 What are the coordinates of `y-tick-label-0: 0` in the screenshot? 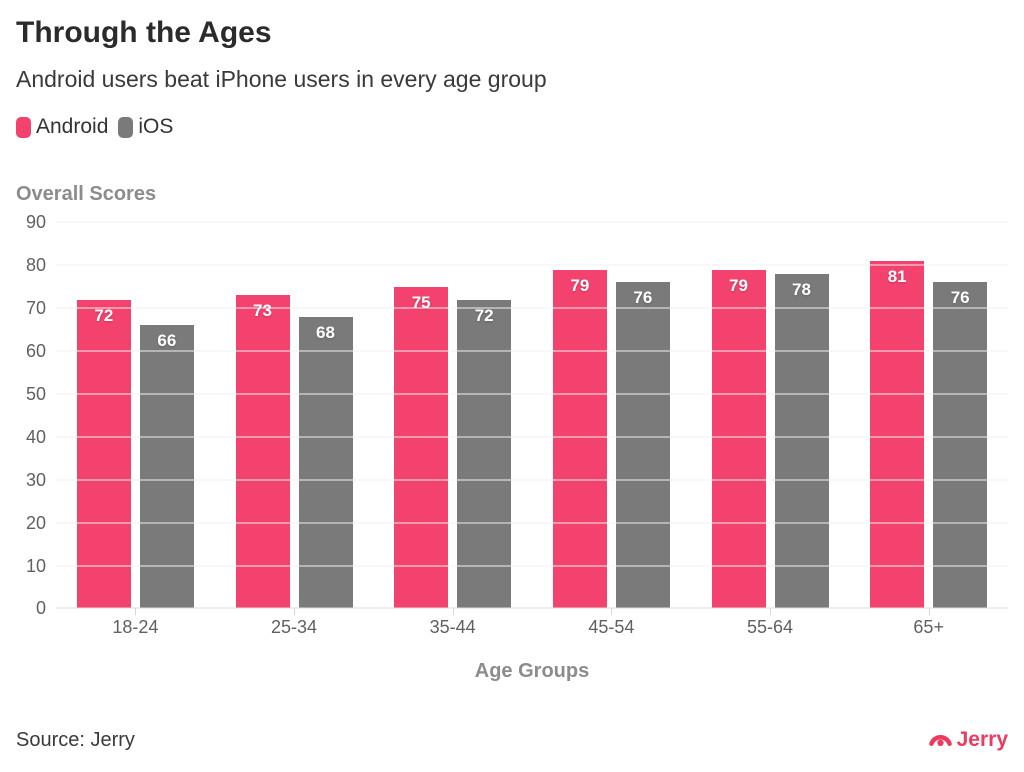 It's located at (40, 608).